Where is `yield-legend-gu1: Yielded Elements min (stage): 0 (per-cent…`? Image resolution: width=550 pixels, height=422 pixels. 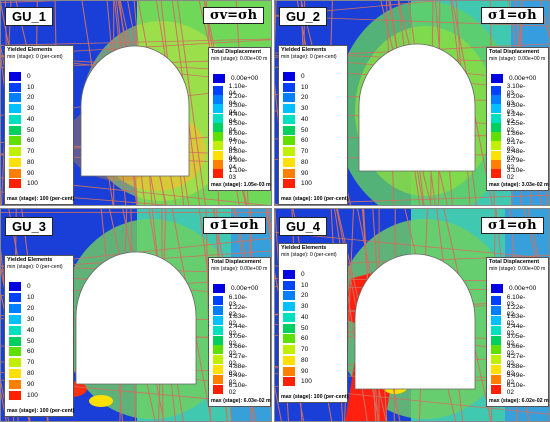 yield-legend-gu1: Yielded Elements min (stage): 0 (per-cent… is located at coordinates (39, 125).